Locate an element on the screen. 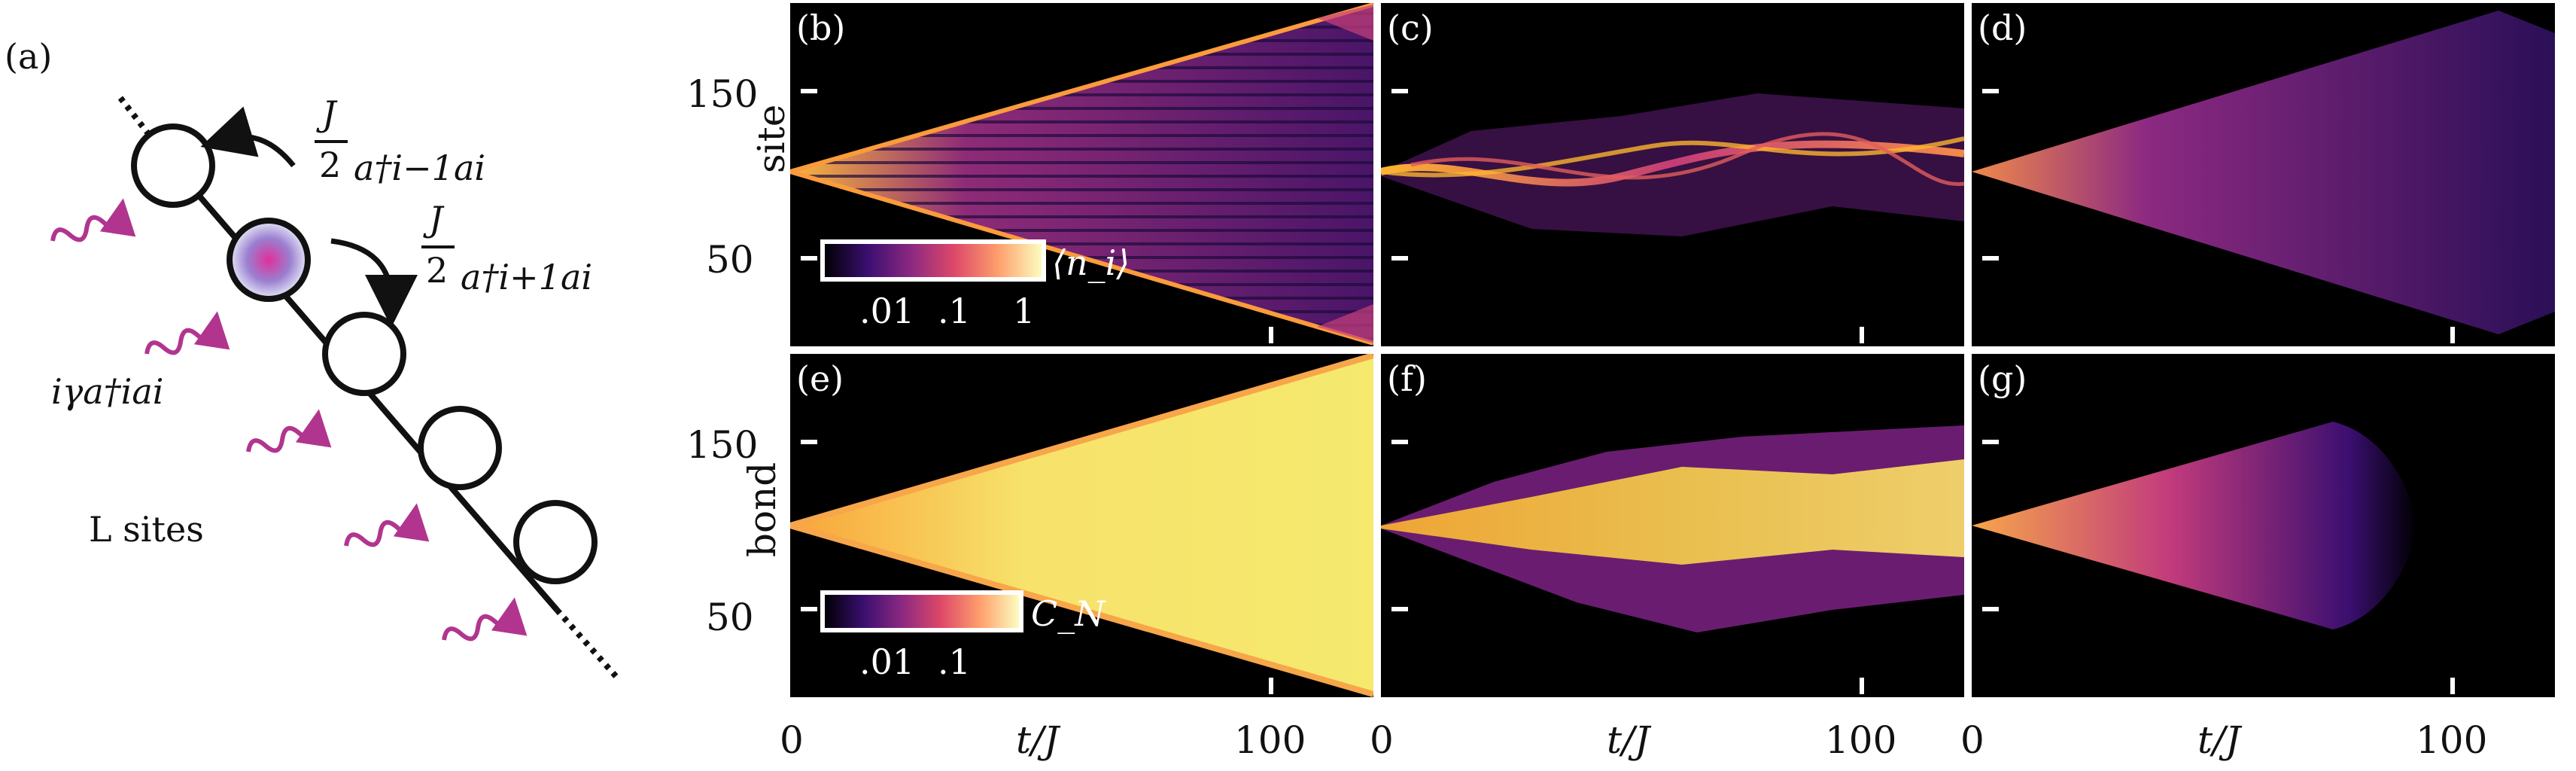  panel-b: (b) ⟨n_i⟩ .01 .1 1 is located at coordinates (1081, 174).